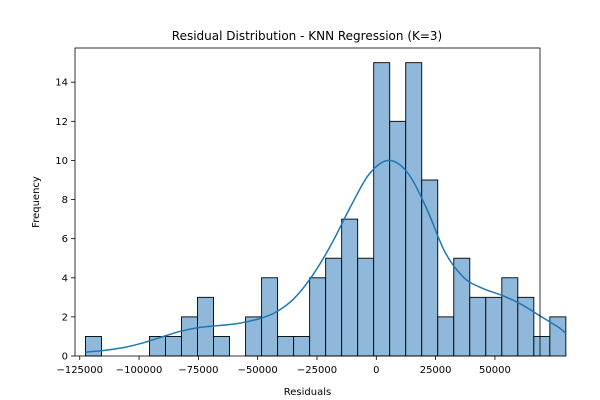  I want to click on y-tick-label: 8, so click(65, 200).